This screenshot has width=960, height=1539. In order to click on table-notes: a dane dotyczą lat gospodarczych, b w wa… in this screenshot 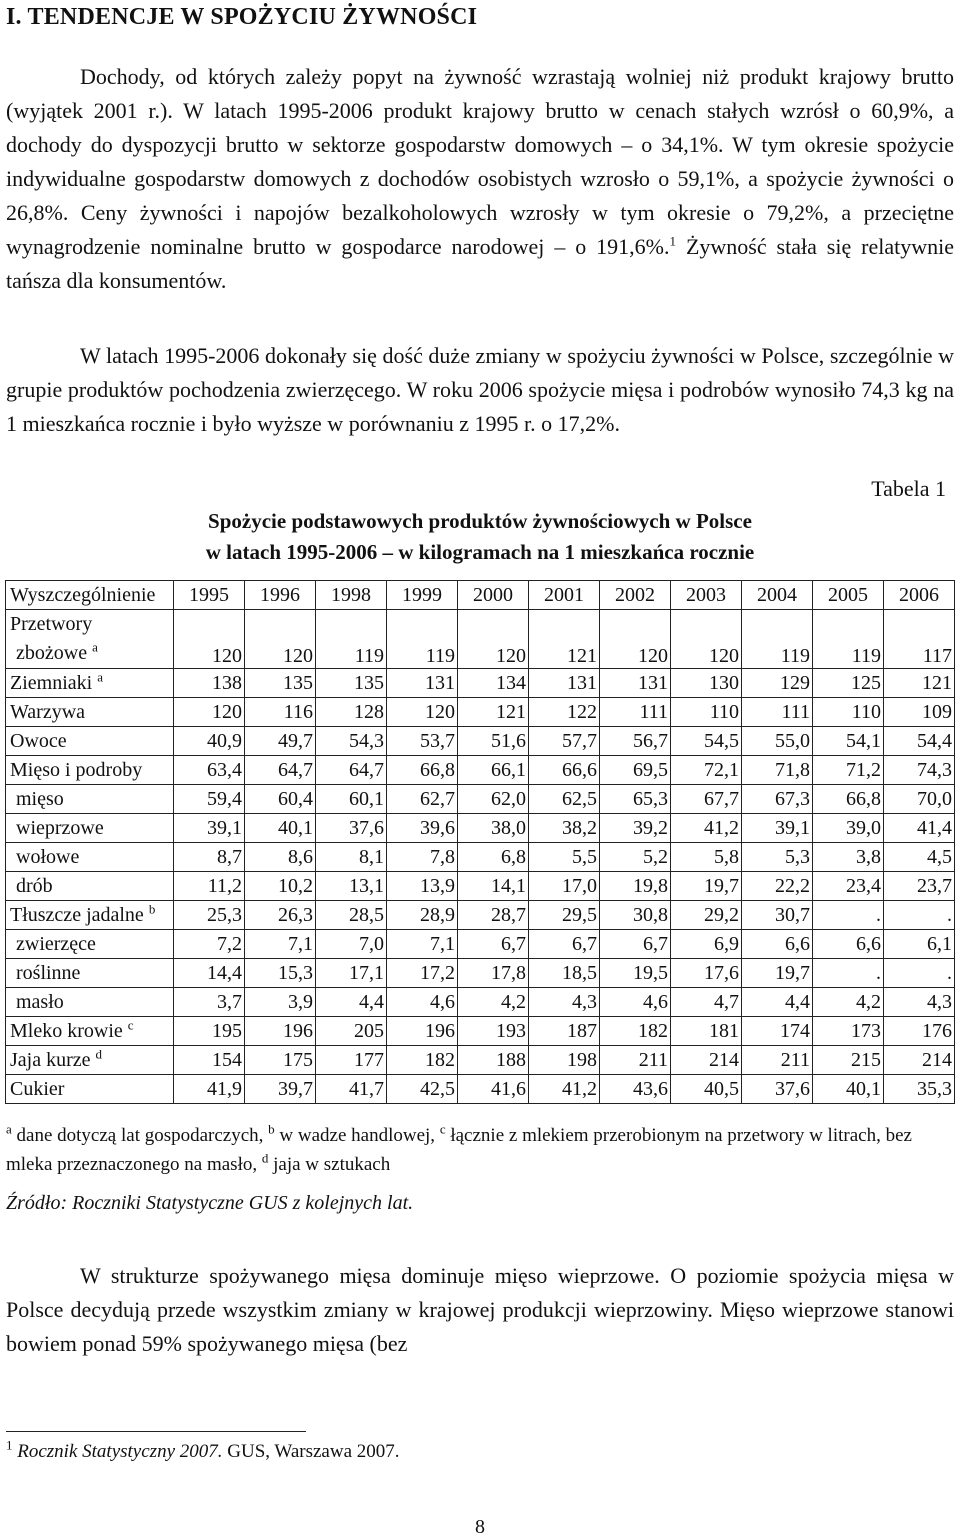, I will do `click(480, 1150)`.